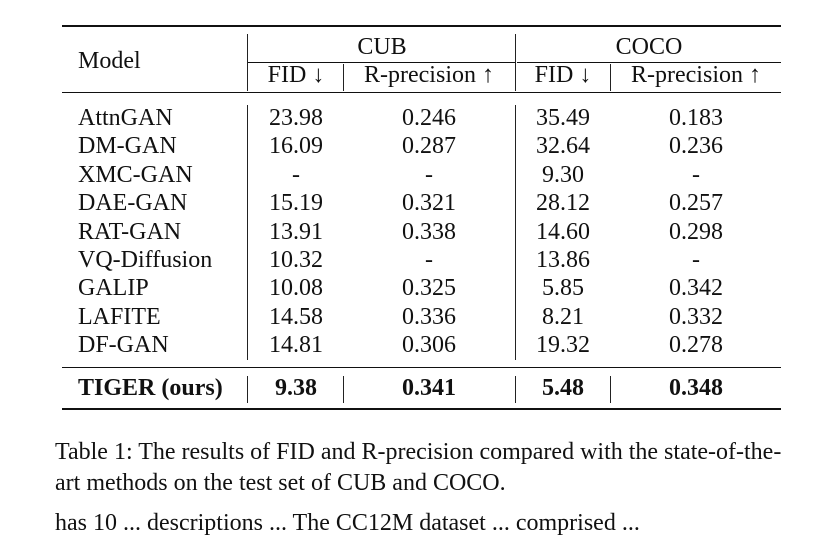  What do you see at coordinates (696, 316) in the screenshot?
I see `row-coco-rprecision: 0.332` at bounding box center [696, 316].